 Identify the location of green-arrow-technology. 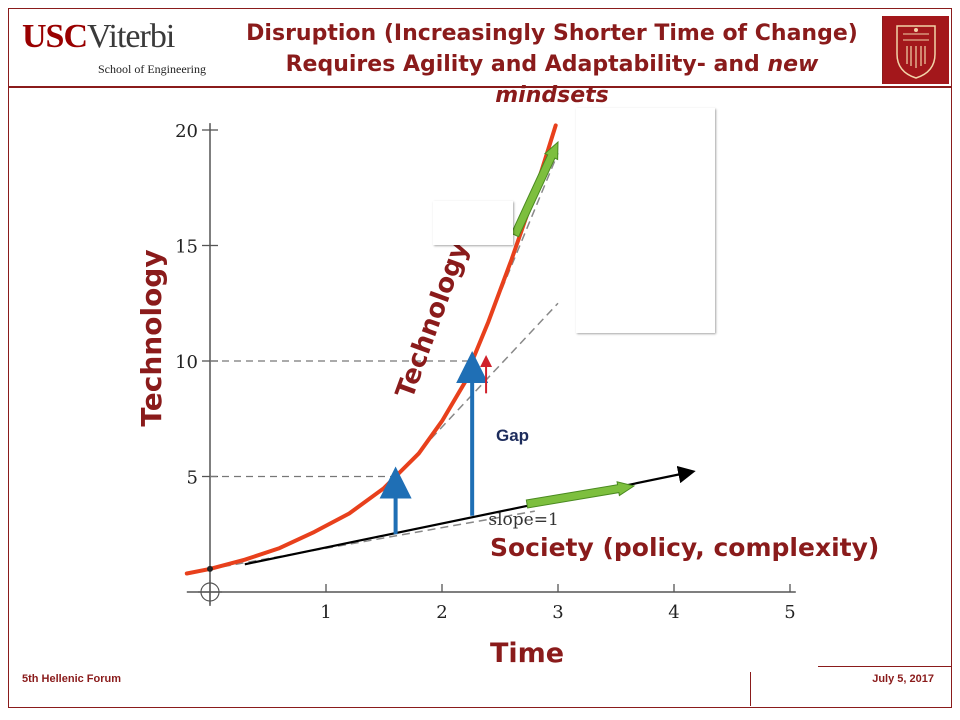
(534, 189).